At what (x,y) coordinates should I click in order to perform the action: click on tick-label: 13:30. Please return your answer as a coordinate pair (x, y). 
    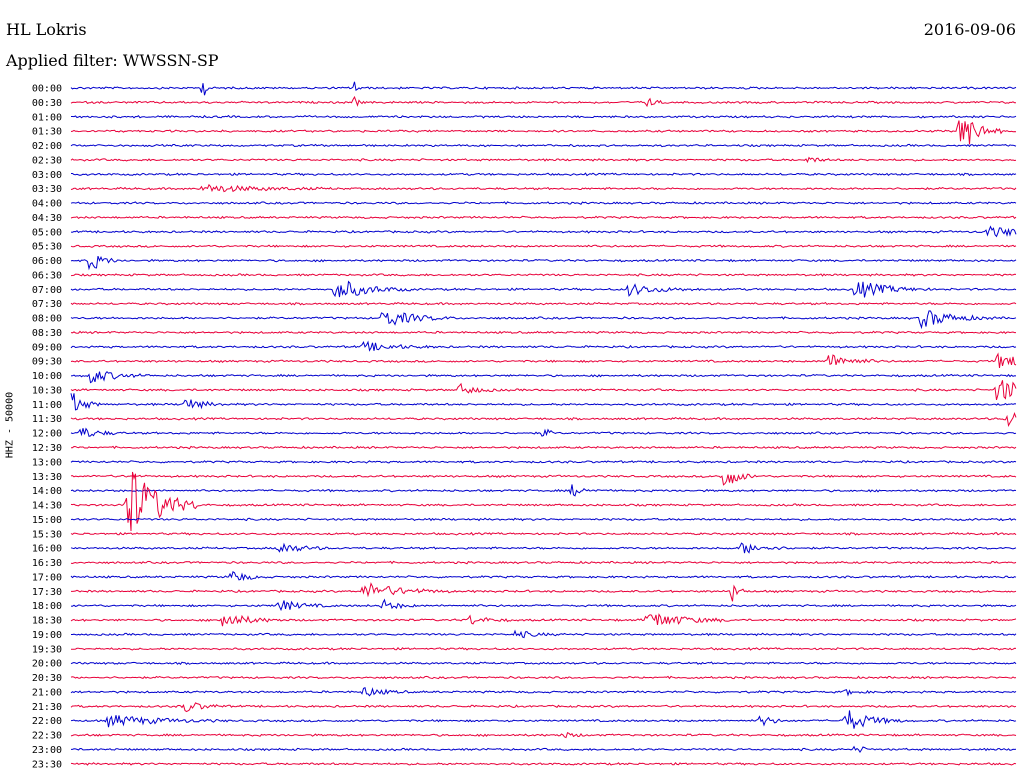
    Looking at the image, I should click on (47, 477).